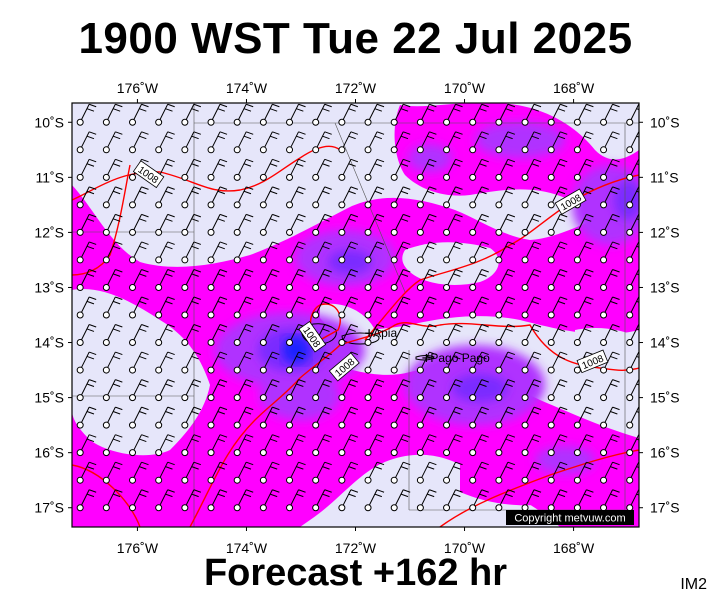 This screenshot has height=600, width=711. What do you see at coordinates (49, 508) in the screenshot?
I see `lat-tick-label-left: 17˚S` at bounding box center [49, 508].